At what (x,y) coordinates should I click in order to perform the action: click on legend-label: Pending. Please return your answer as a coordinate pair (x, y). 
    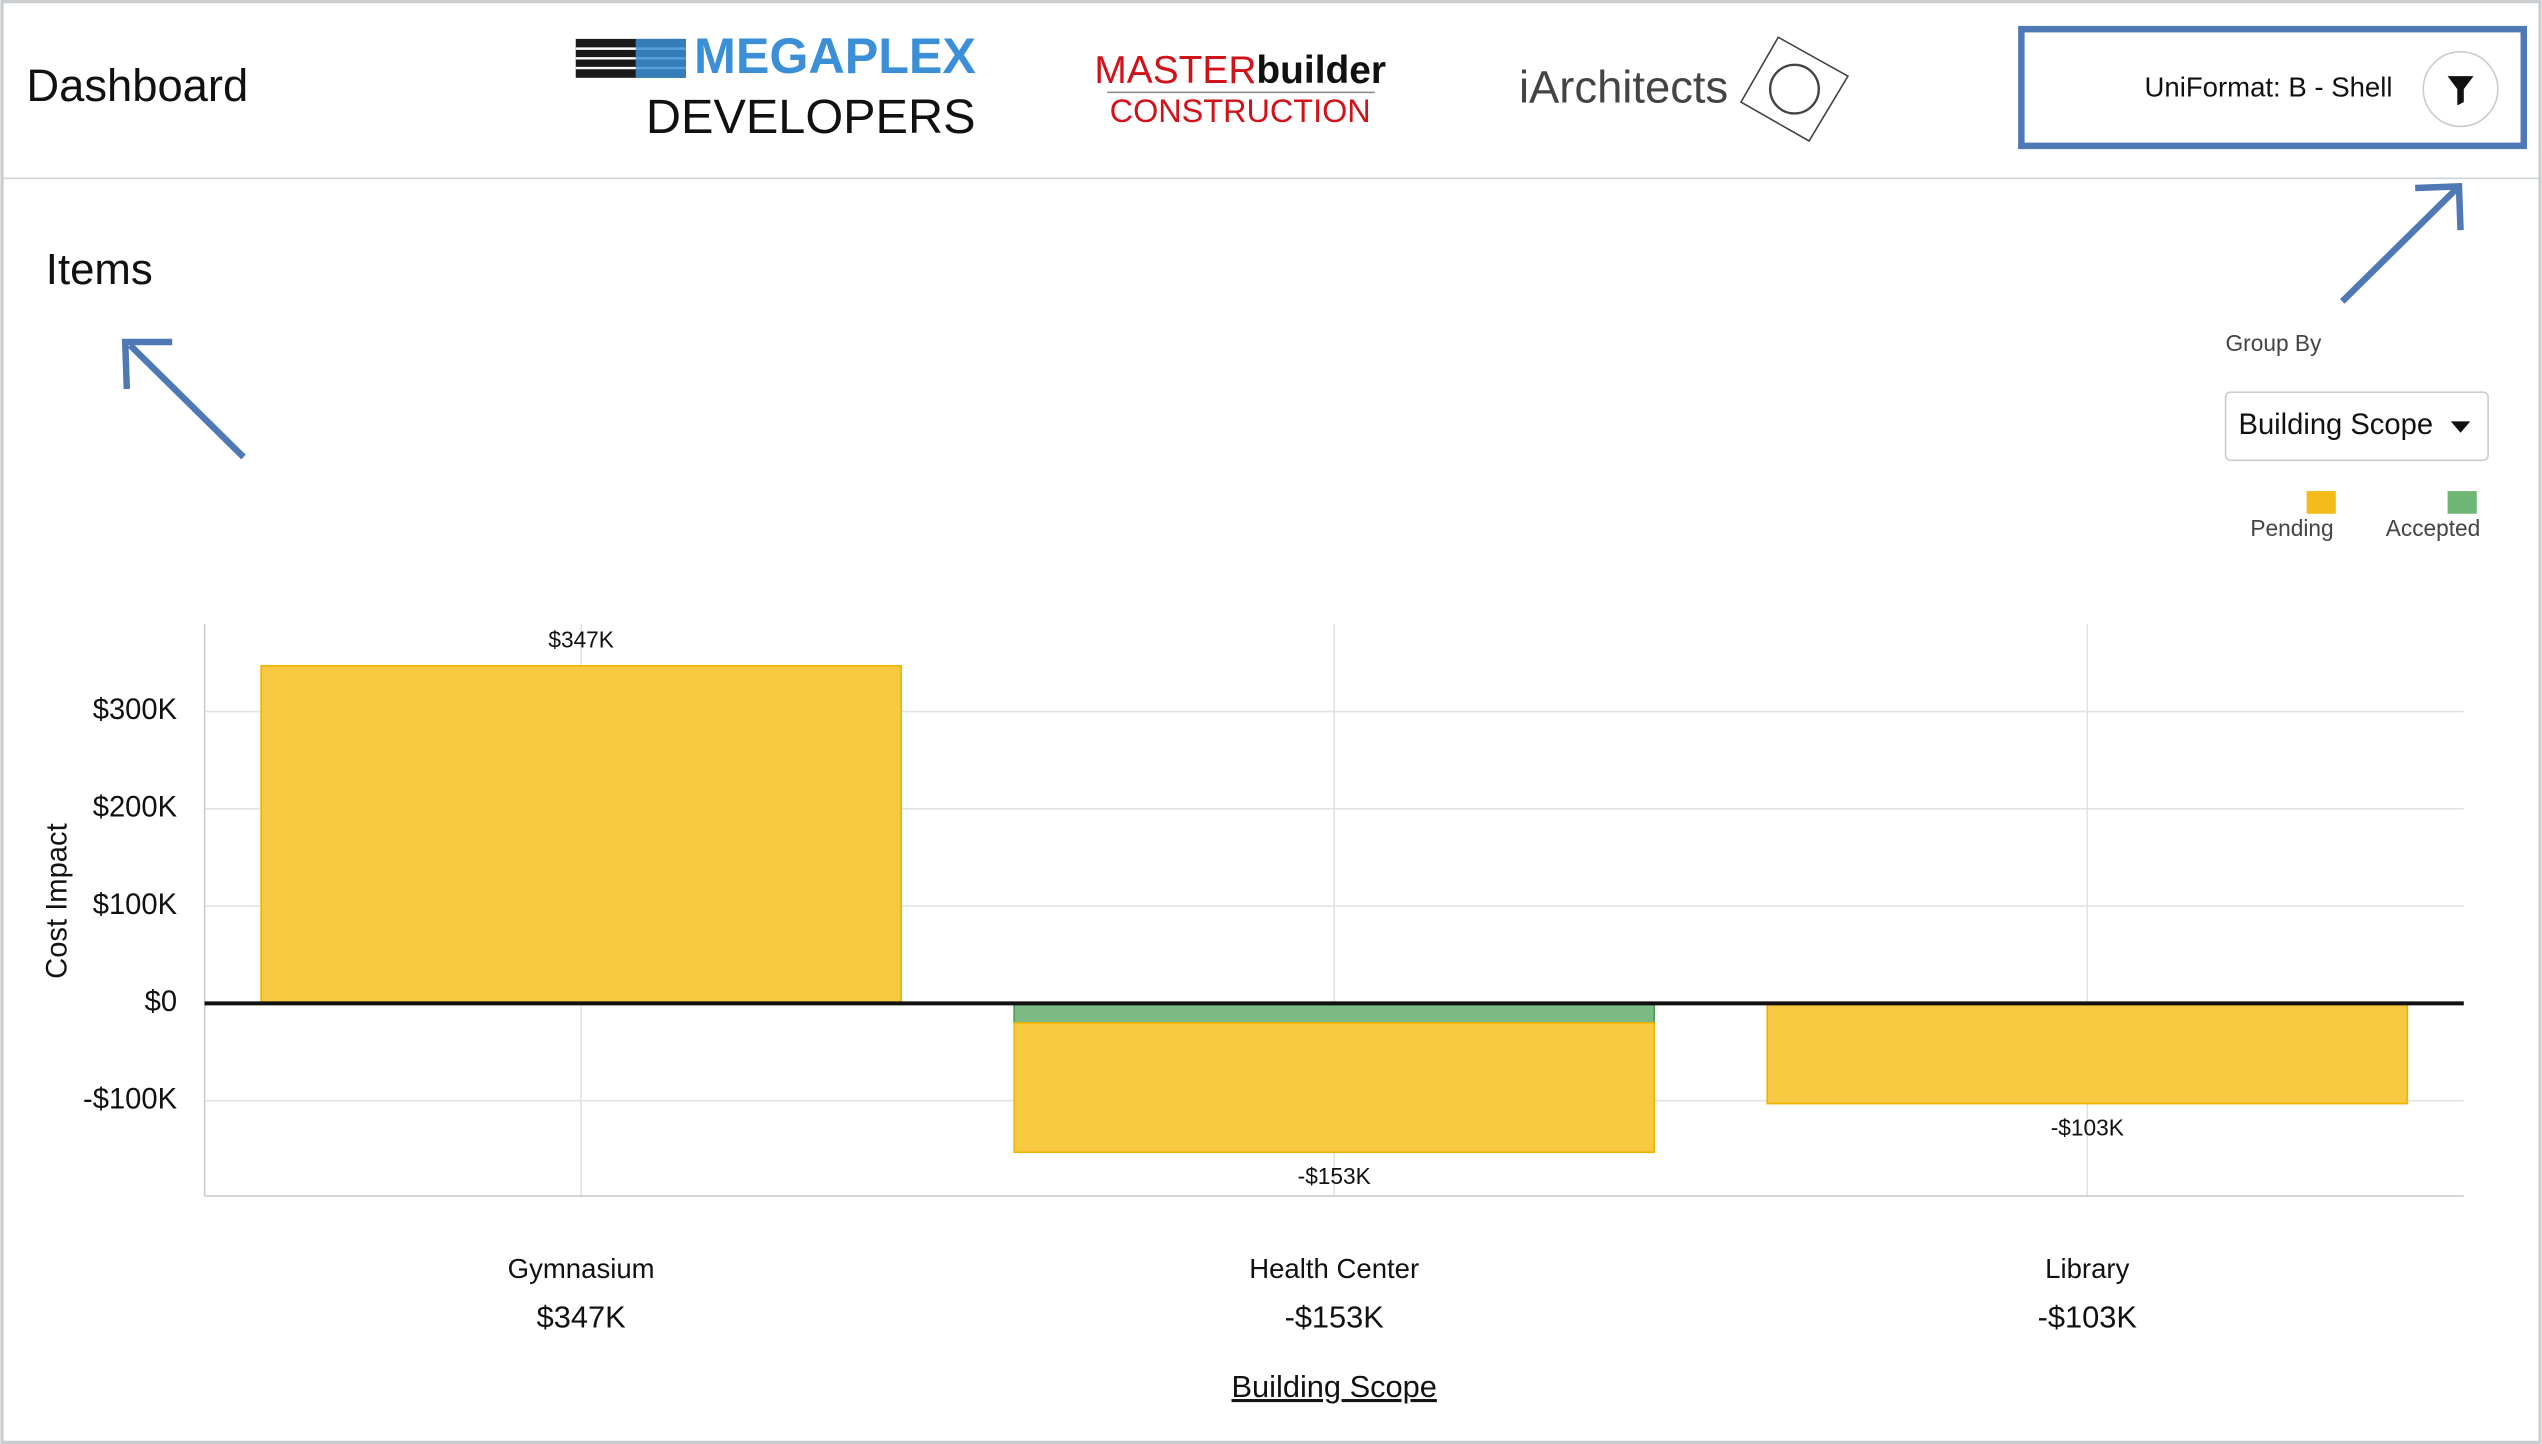
    Looking at the image, I should click on (2291, 528).